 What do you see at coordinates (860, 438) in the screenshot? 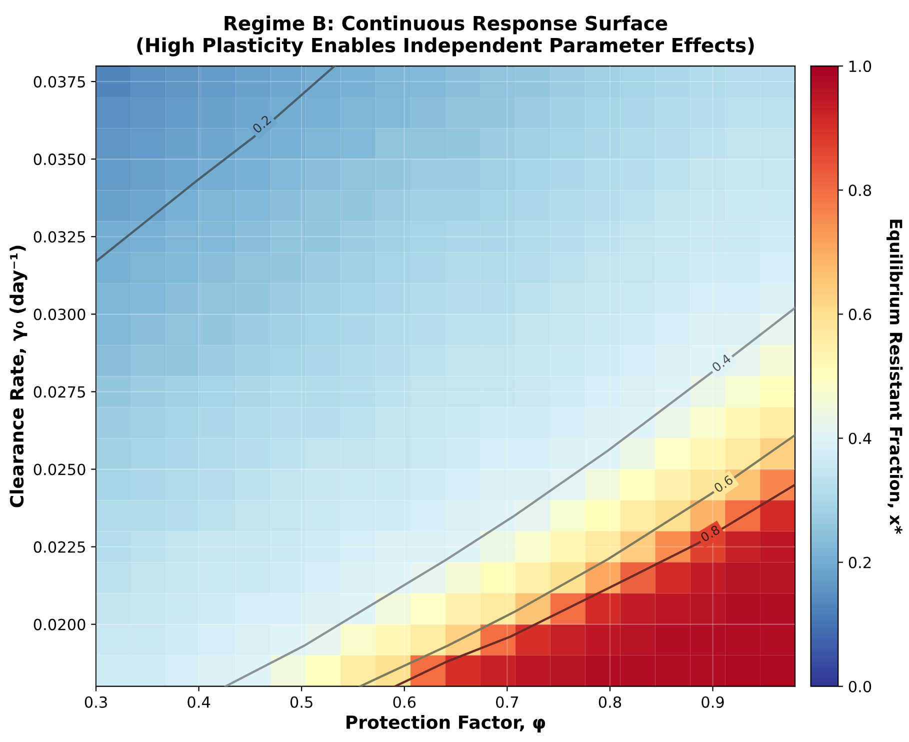
I see `color-bar-label: 0.4` at bounding box center [860, 438].